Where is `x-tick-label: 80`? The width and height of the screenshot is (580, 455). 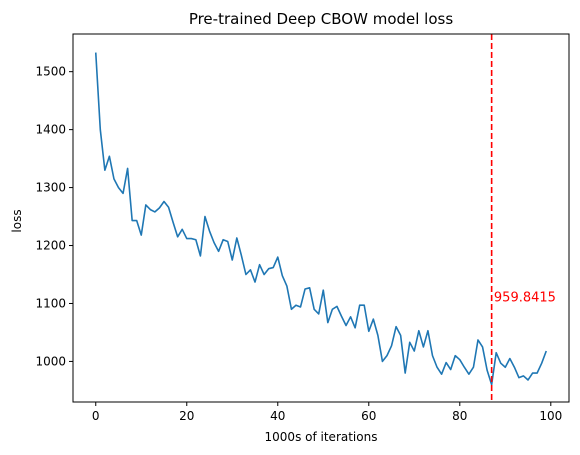
x-tick-label: 80 is located at coordinates (459, 416).